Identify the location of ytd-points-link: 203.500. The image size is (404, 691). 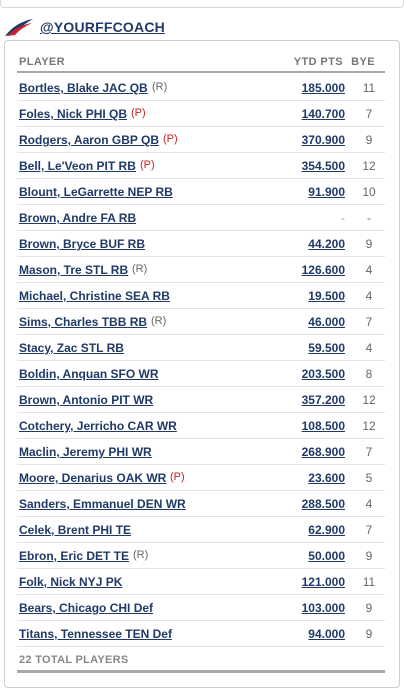
(323, 374).